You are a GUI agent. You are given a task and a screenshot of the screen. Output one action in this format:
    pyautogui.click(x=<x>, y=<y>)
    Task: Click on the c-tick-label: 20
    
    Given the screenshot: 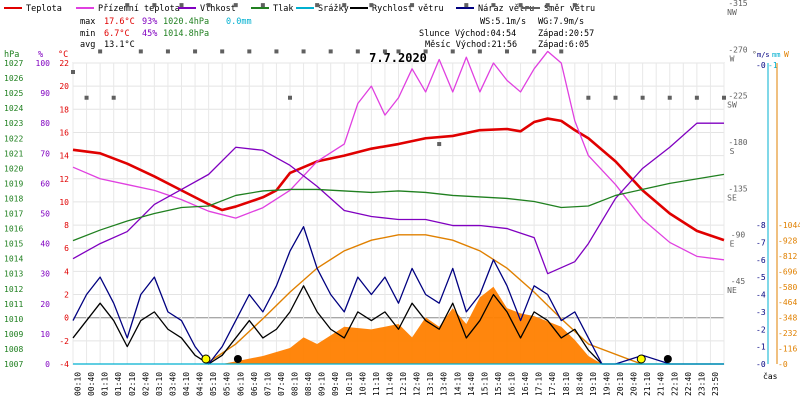 What is the action you would take?
    pyautogui.click(x=64, y=86)
    